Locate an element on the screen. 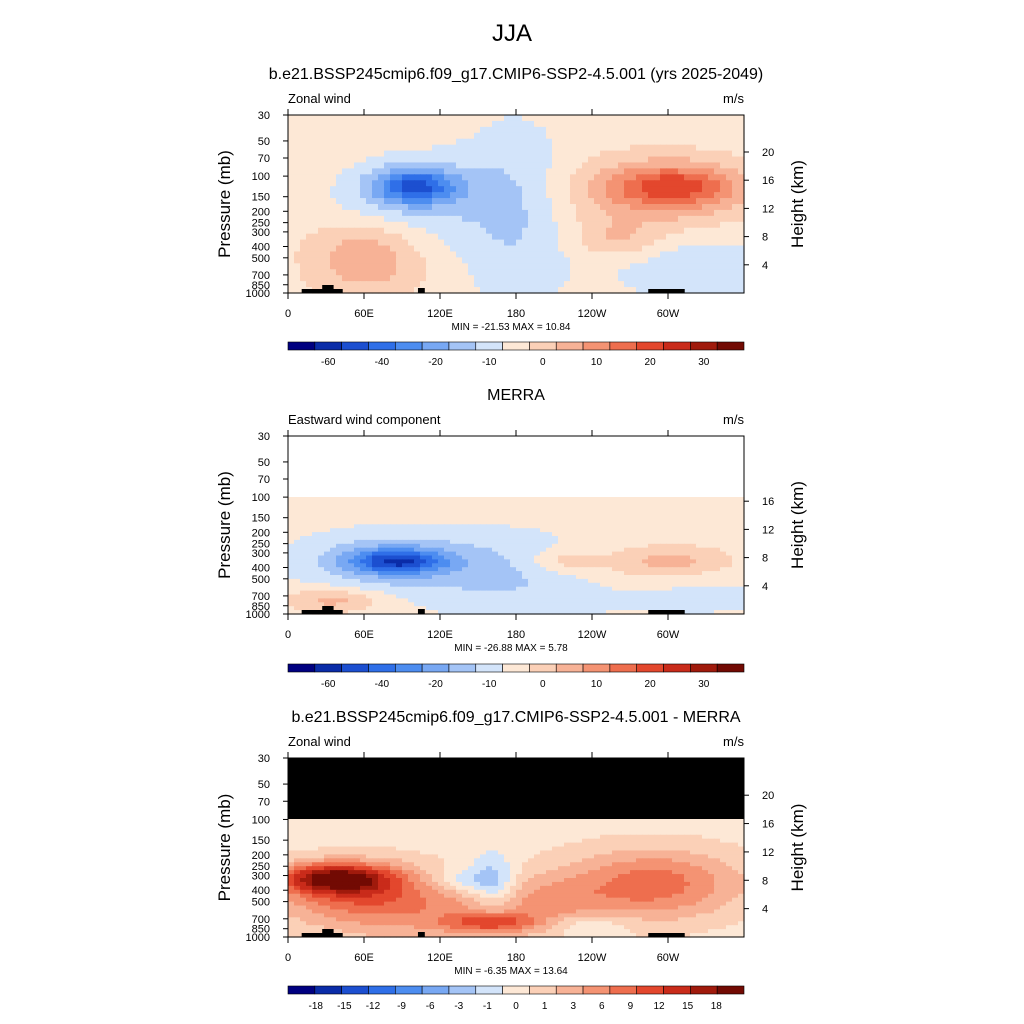 This screenshot has height=1024, width=1024. stats-label: MIN = -26.88 MAX = 5.78 is located at coordinates (511, 648).